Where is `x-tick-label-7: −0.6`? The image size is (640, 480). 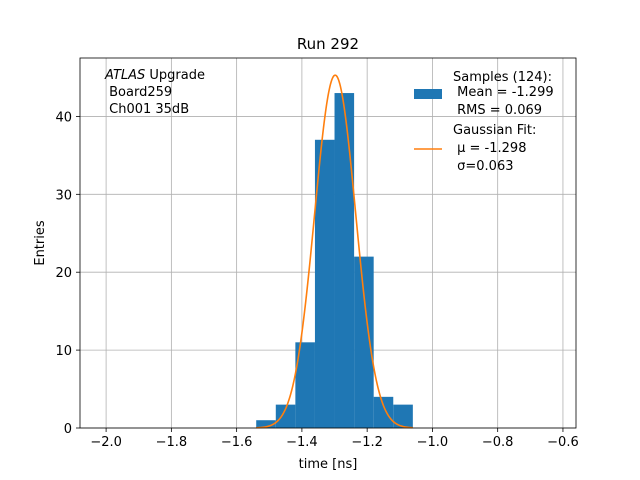 x-tick-label-7: −0.6 is located at coordinates (563, 442).